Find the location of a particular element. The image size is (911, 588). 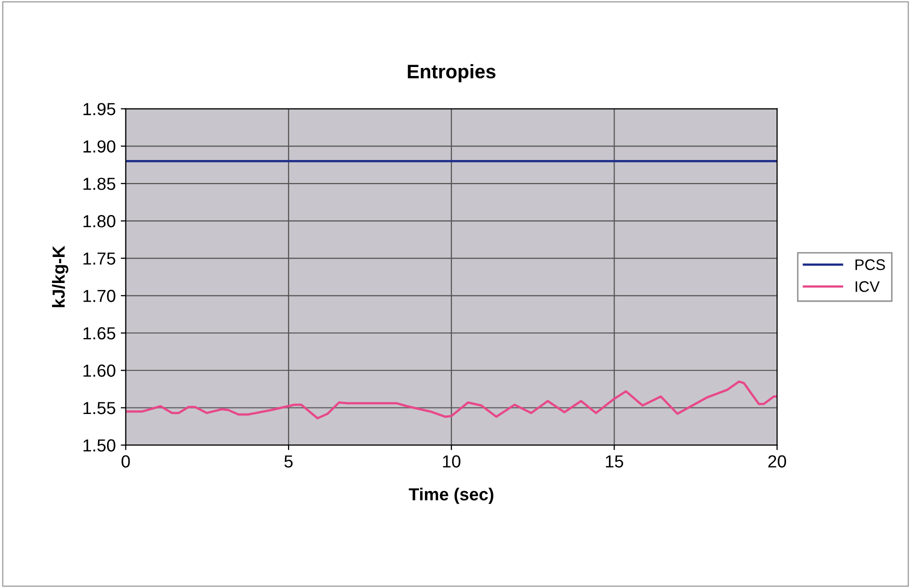

x-tick-label: 10 is located at coordinates (451, 461).